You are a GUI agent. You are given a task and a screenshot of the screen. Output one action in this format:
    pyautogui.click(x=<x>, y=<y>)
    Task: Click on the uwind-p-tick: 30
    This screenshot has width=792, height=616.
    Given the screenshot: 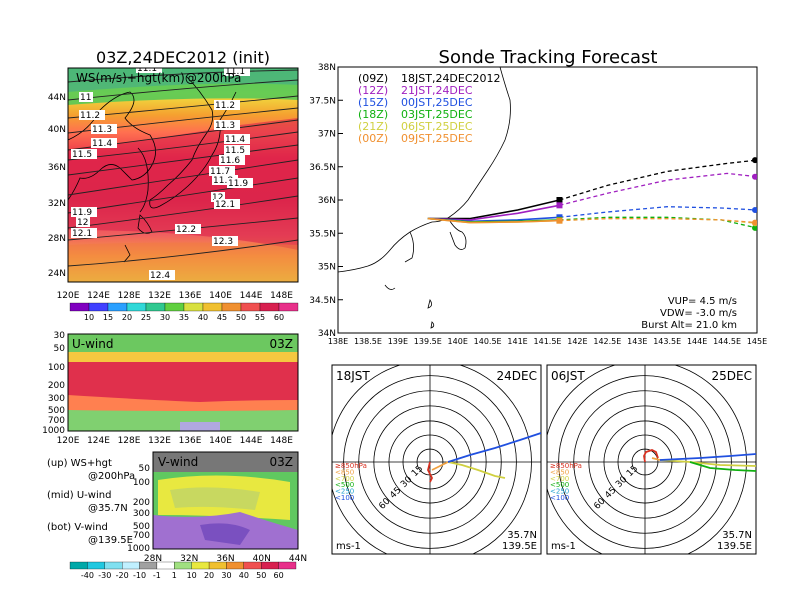 What is the action you would take?
    pyautogui.click(x=60, y=336)
    